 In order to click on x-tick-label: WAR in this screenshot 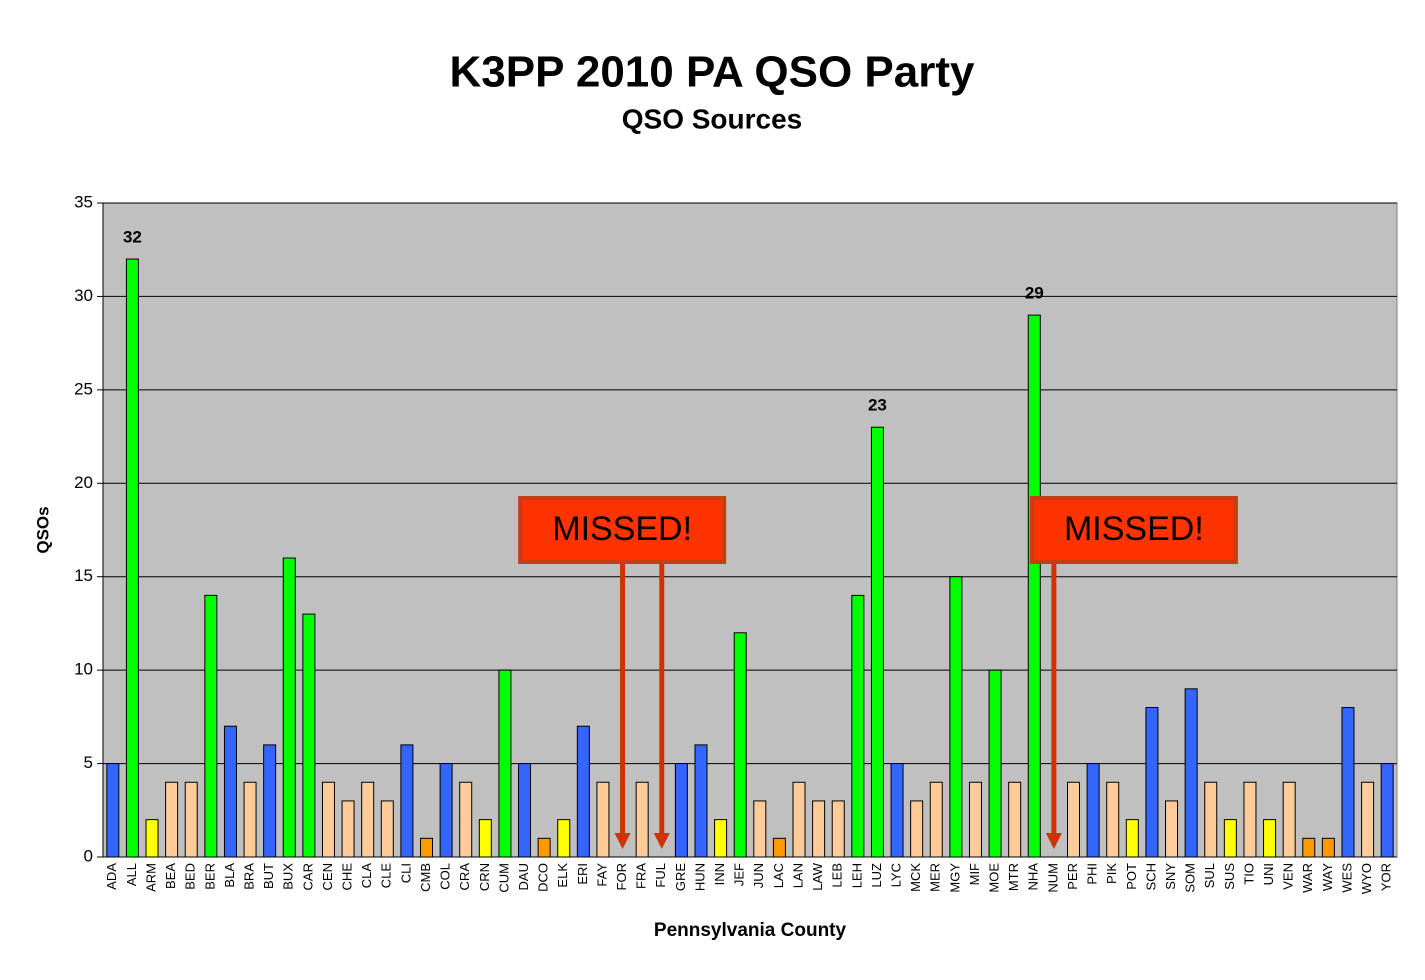, I will do `click(1307, 878)`.